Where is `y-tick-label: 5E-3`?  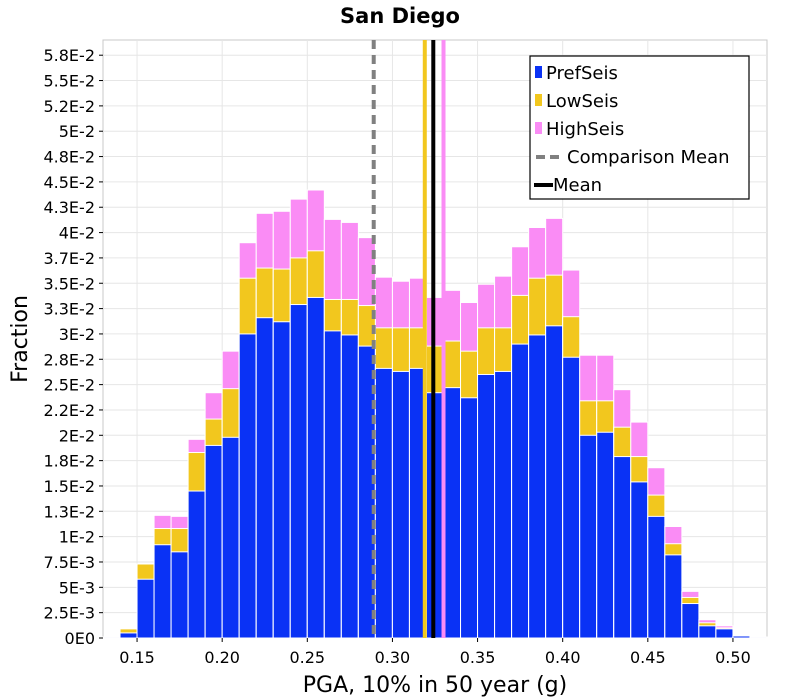 y-tick-label: 5E-3 is located at coordinates (77, 587).